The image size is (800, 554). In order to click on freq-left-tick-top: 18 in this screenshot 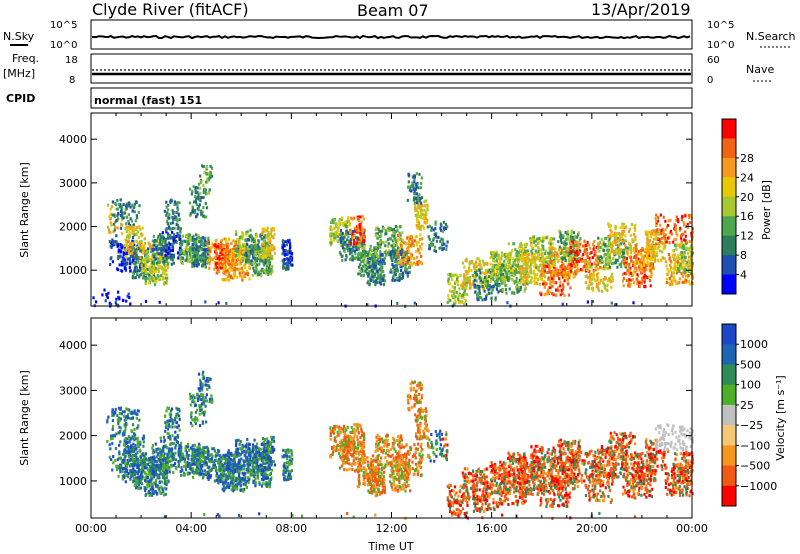, I will do `click(71, 60)`.